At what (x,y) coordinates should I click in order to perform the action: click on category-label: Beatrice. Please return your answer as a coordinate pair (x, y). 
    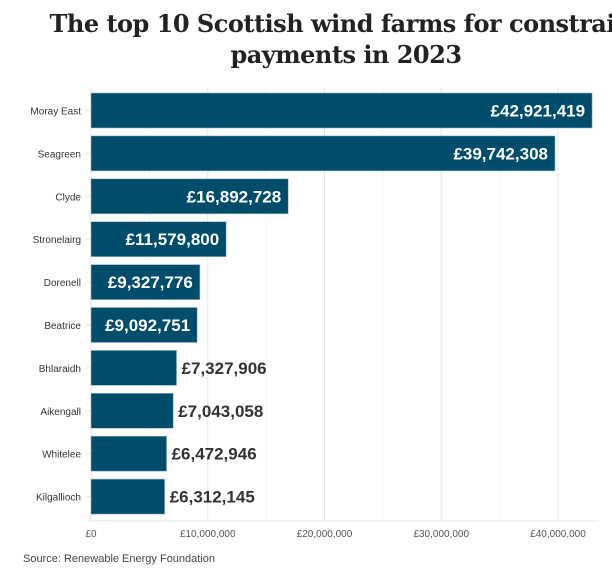
    Looking at the image, I should click on (62, 326).